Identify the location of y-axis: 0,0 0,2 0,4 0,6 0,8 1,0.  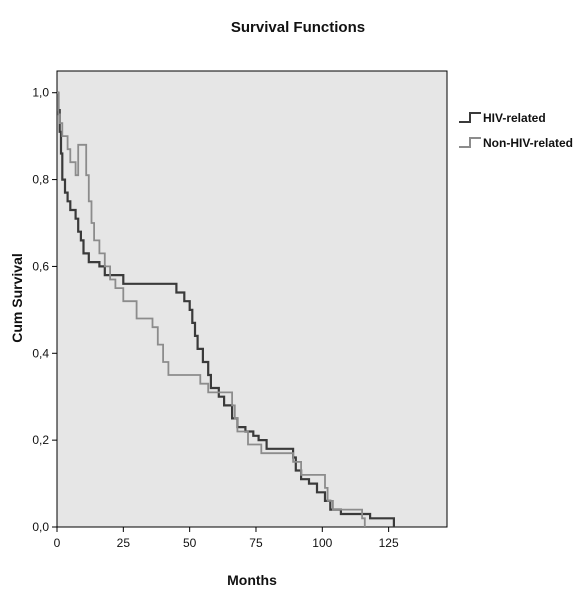
(44, 310).